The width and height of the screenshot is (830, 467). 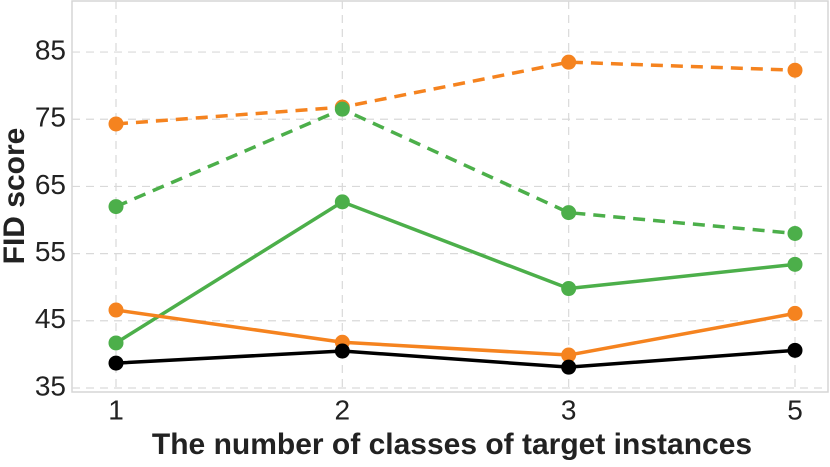 I want to click on x-tick-label: 5, so click(x=795, y=409).